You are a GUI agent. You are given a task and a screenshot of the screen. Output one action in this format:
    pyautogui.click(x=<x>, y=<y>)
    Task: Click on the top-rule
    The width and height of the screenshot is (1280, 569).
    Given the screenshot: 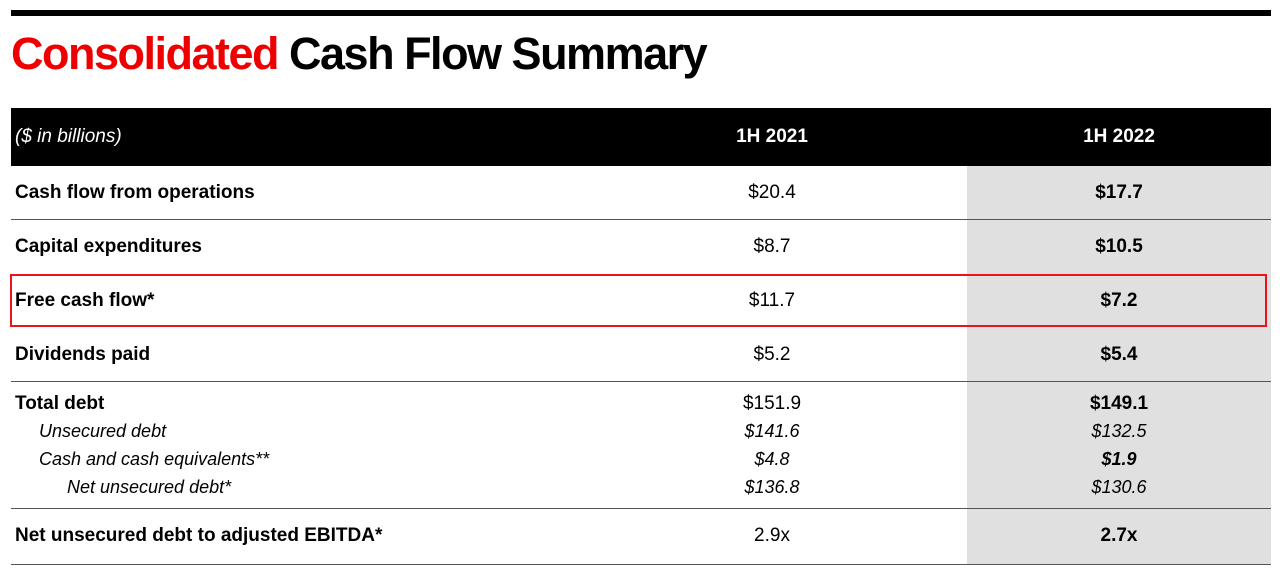 What is the action you would take?
    pyautogui.click(x=641, y=13)
    